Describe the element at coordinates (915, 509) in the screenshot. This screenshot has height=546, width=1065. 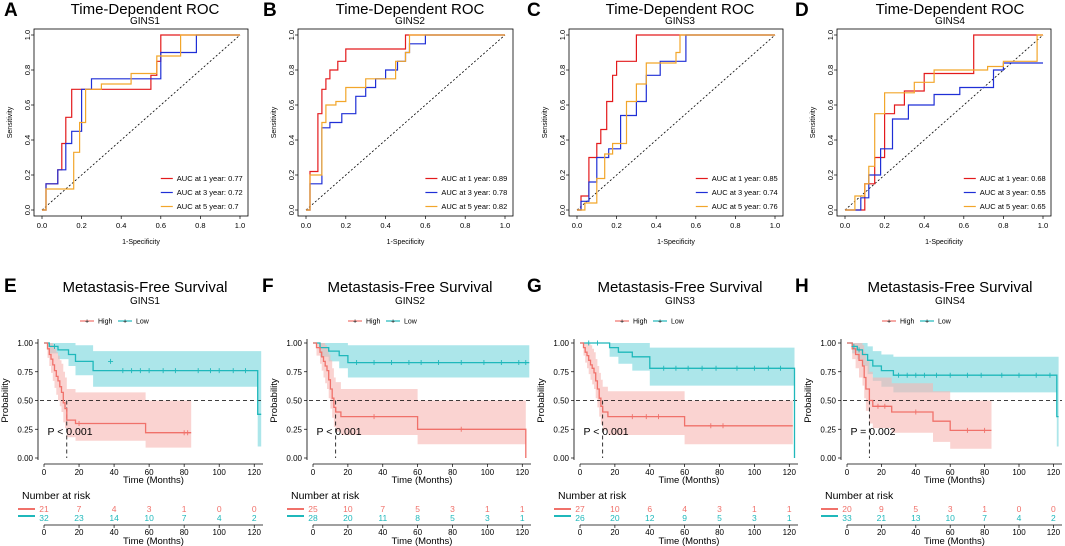
I see `risk-count-high: 5` at that location.